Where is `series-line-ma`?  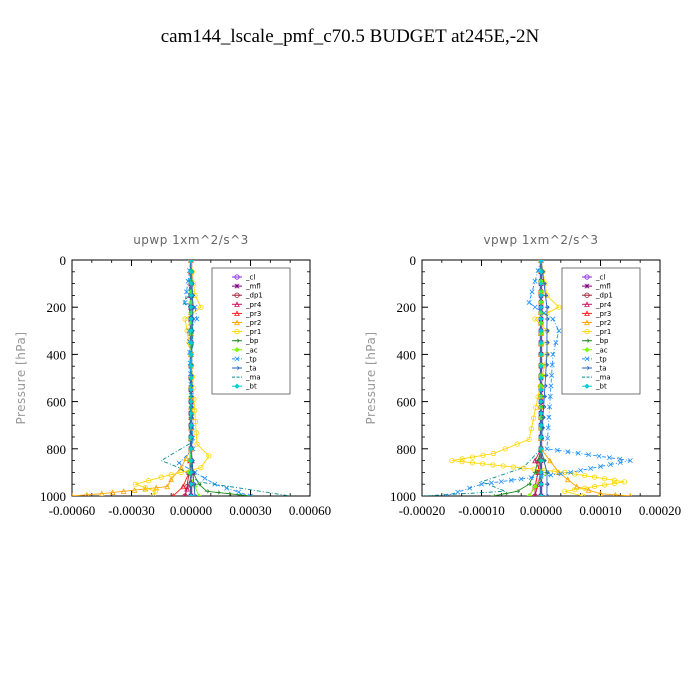 series-line-ma is located at coordinates (225, 378).